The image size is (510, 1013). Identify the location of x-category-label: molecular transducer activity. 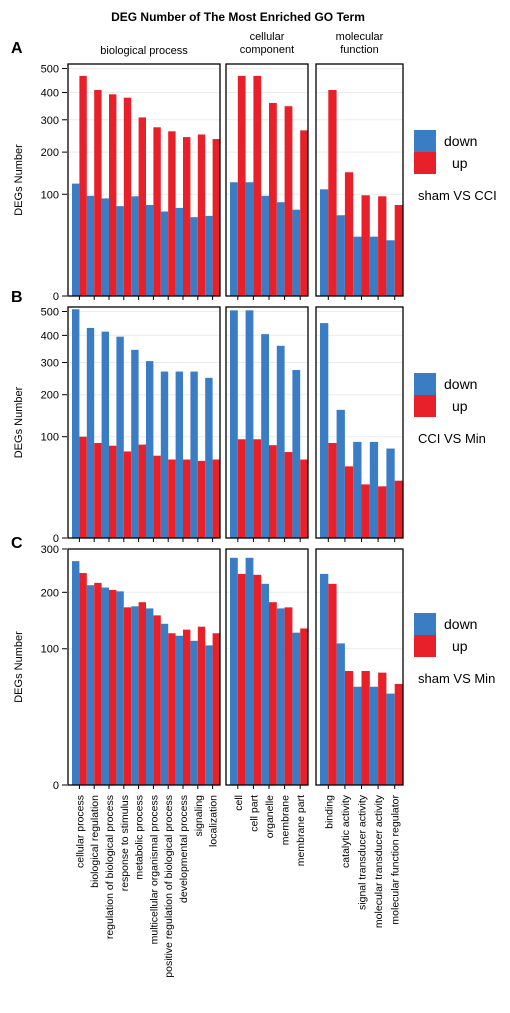
(379, 861).